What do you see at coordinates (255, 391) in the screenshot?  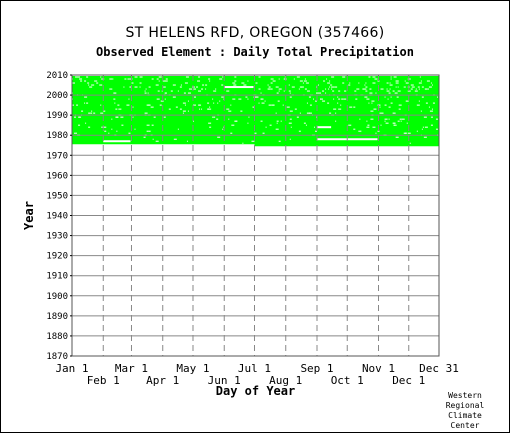 I see `x-axis-label: Day of Year` at bounding box center [255, 391].